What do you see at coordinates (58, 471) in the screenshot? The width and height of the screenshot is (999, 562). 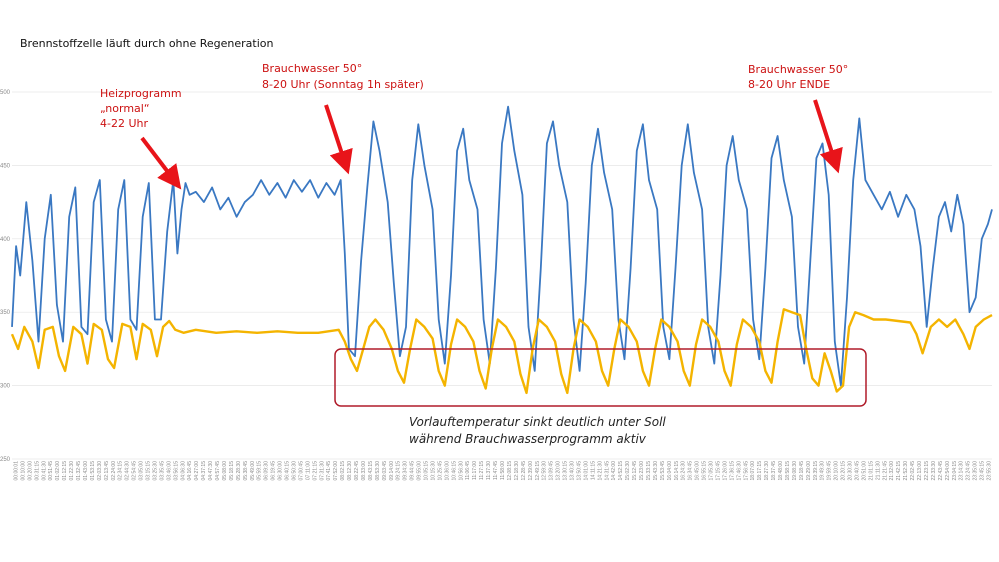 I see `x-tick-label: 01:02:00` at bounding box center [58, 471].